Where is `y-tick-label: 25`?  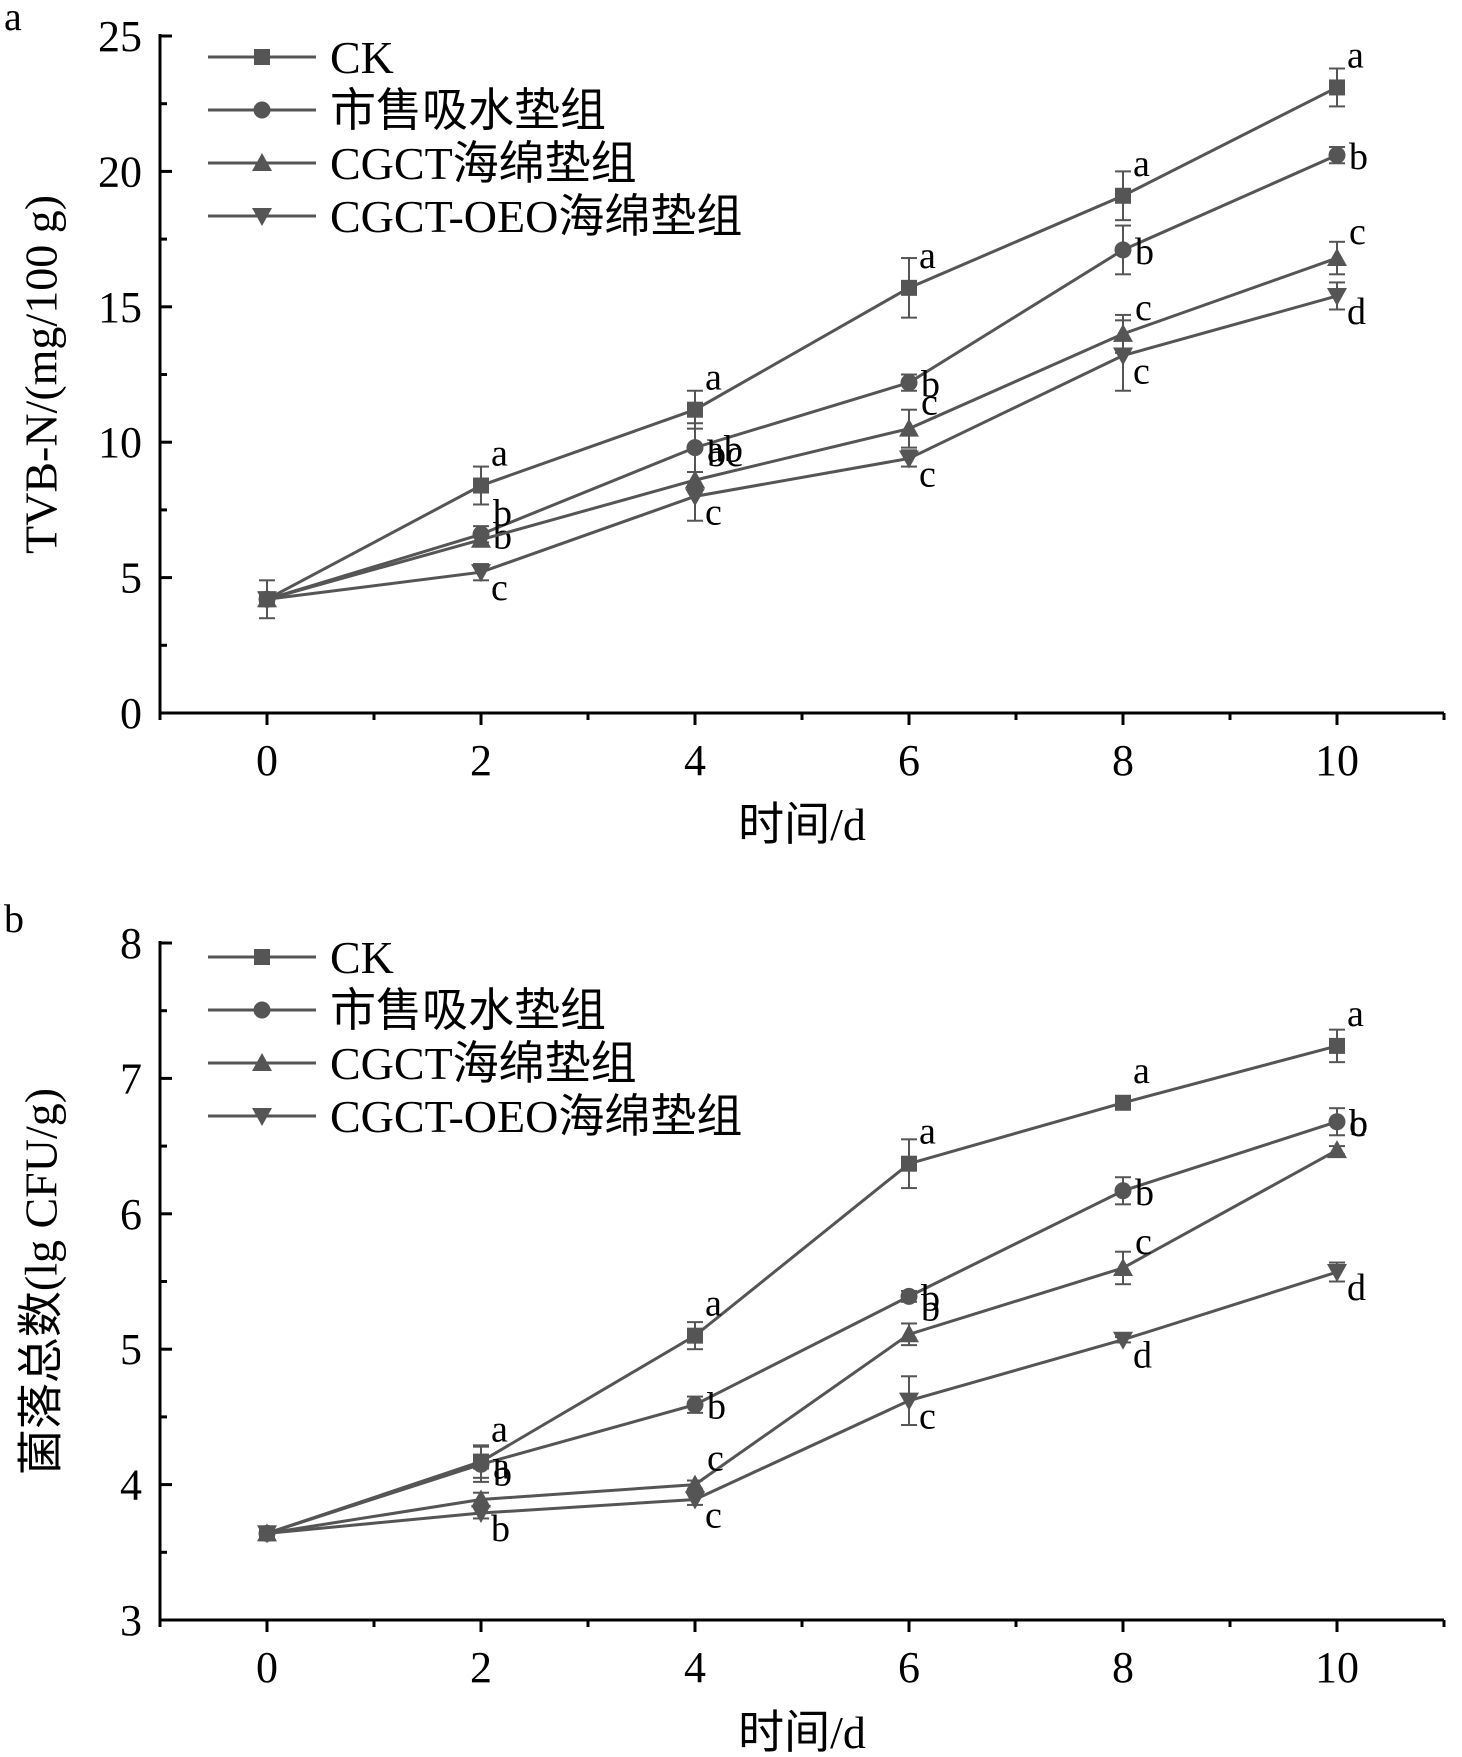 y-tick-label: 25 is located at coordinates (120, 36).